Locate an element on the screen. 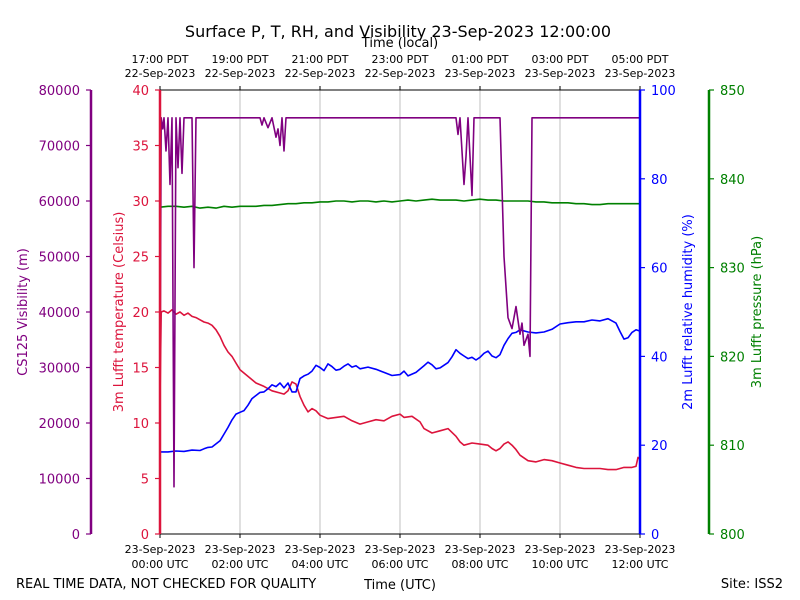 The image size is (800, 600). humidity-tick-label: 0 is located at coordinates (655, 535).